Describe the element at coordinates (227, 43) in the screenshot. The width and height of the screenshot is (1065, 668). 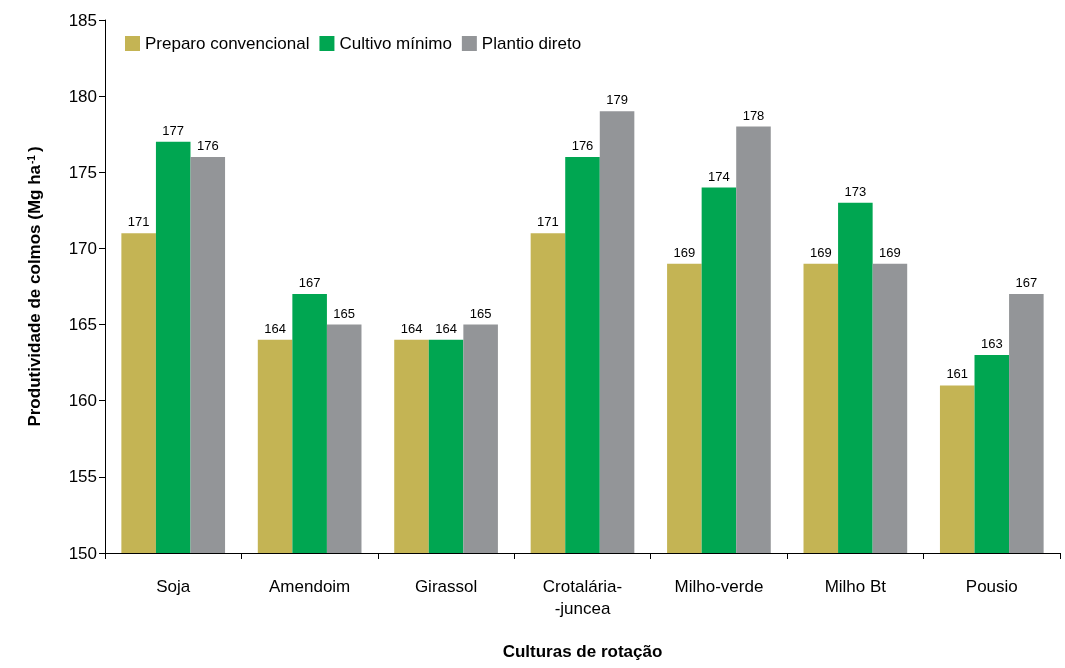
I see `legend-label: Preparo convencional` at that location.